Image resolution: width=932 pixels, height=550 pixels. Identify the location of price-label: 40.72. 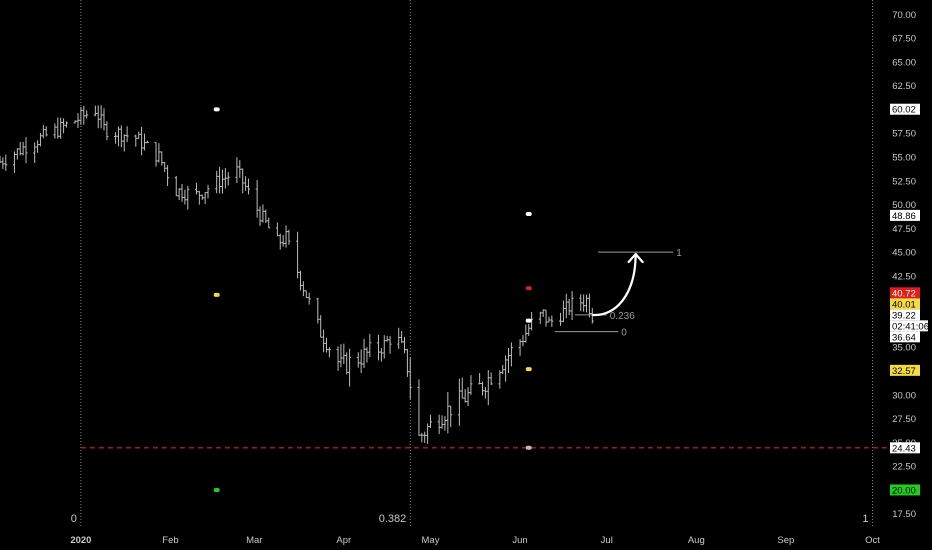
(904, 293).